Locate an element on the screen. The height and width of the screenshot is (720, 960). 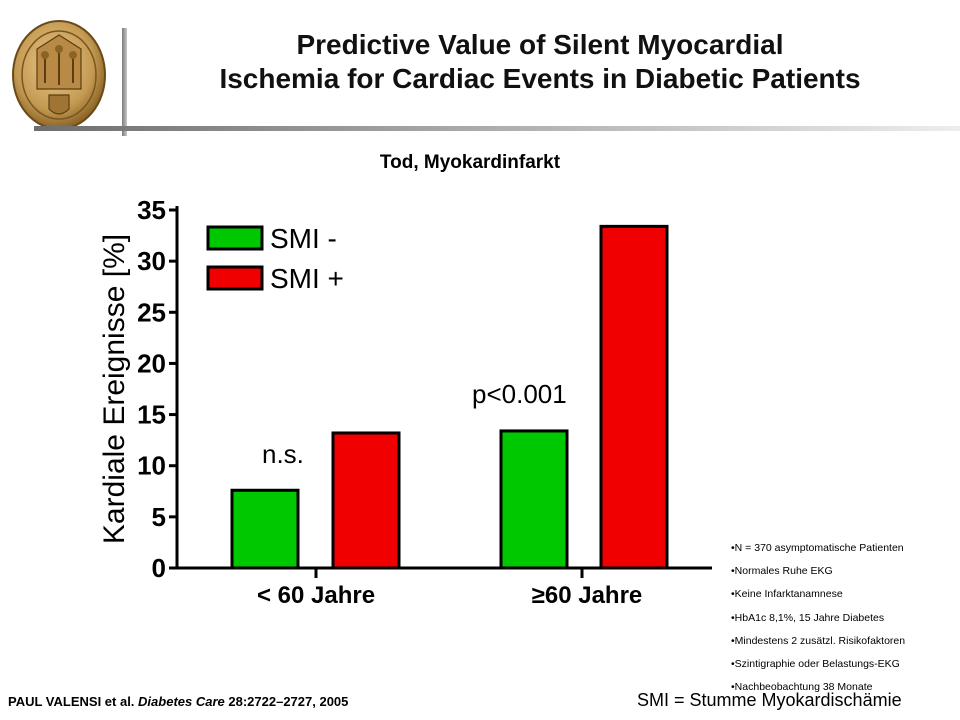
title-line-1: Predictive Value of Silent Myocardial is located at coordinates (540, 44).